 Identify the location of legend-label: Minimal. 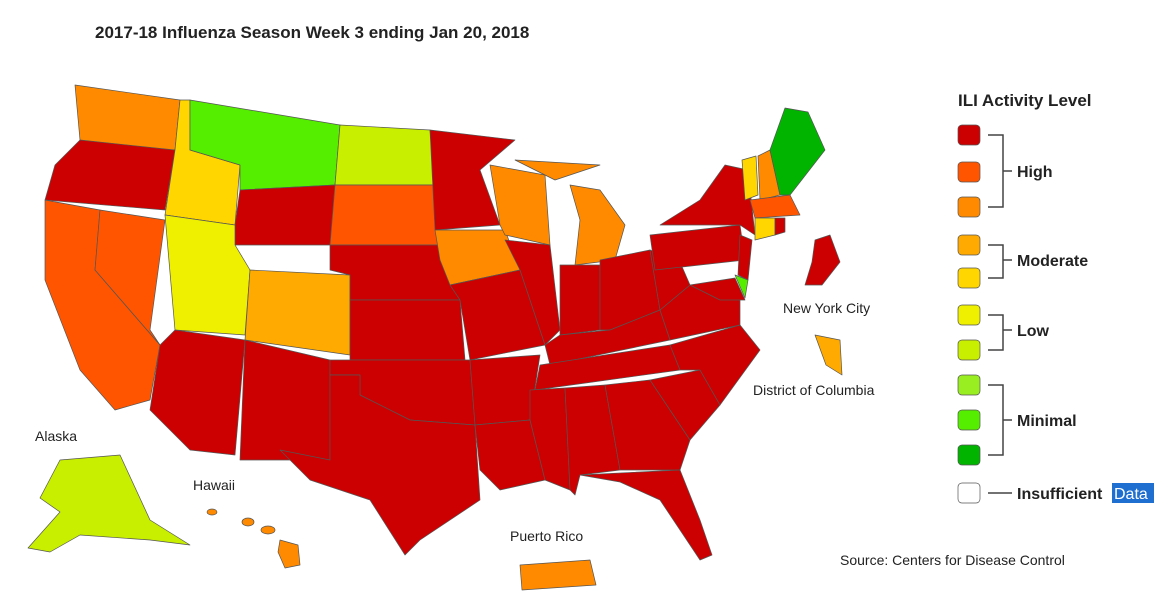
(1047, 421).